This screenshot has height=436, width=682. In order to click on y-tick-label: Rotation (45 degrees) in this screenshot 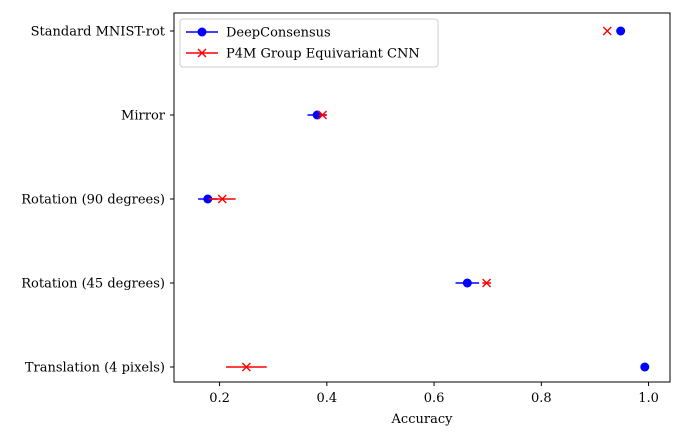, I will do `click(93, 284)`.